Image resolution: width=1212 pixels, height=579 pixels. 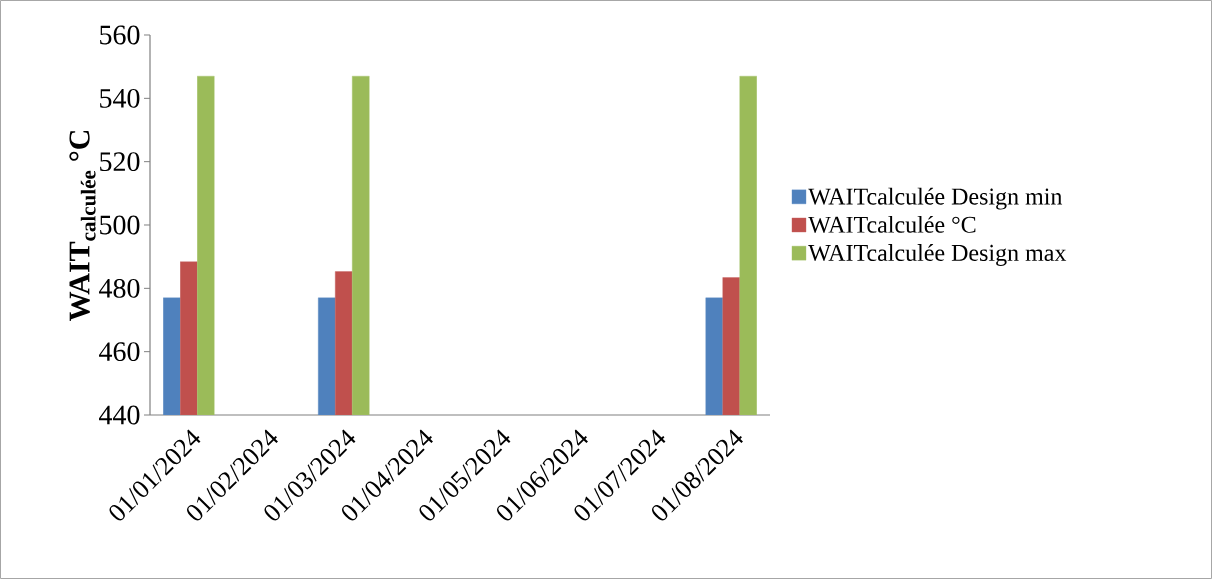 I want to click on y-tick-label: 440, so click(x=119, y=415).